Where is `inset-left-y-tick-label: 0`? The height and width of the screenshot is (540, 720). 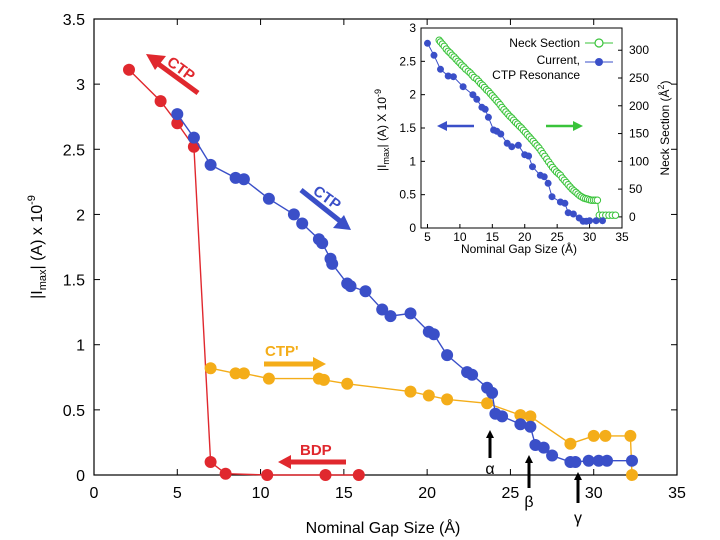
inset-left-y-tick-label: 0 is located at coordinates (412, 228).